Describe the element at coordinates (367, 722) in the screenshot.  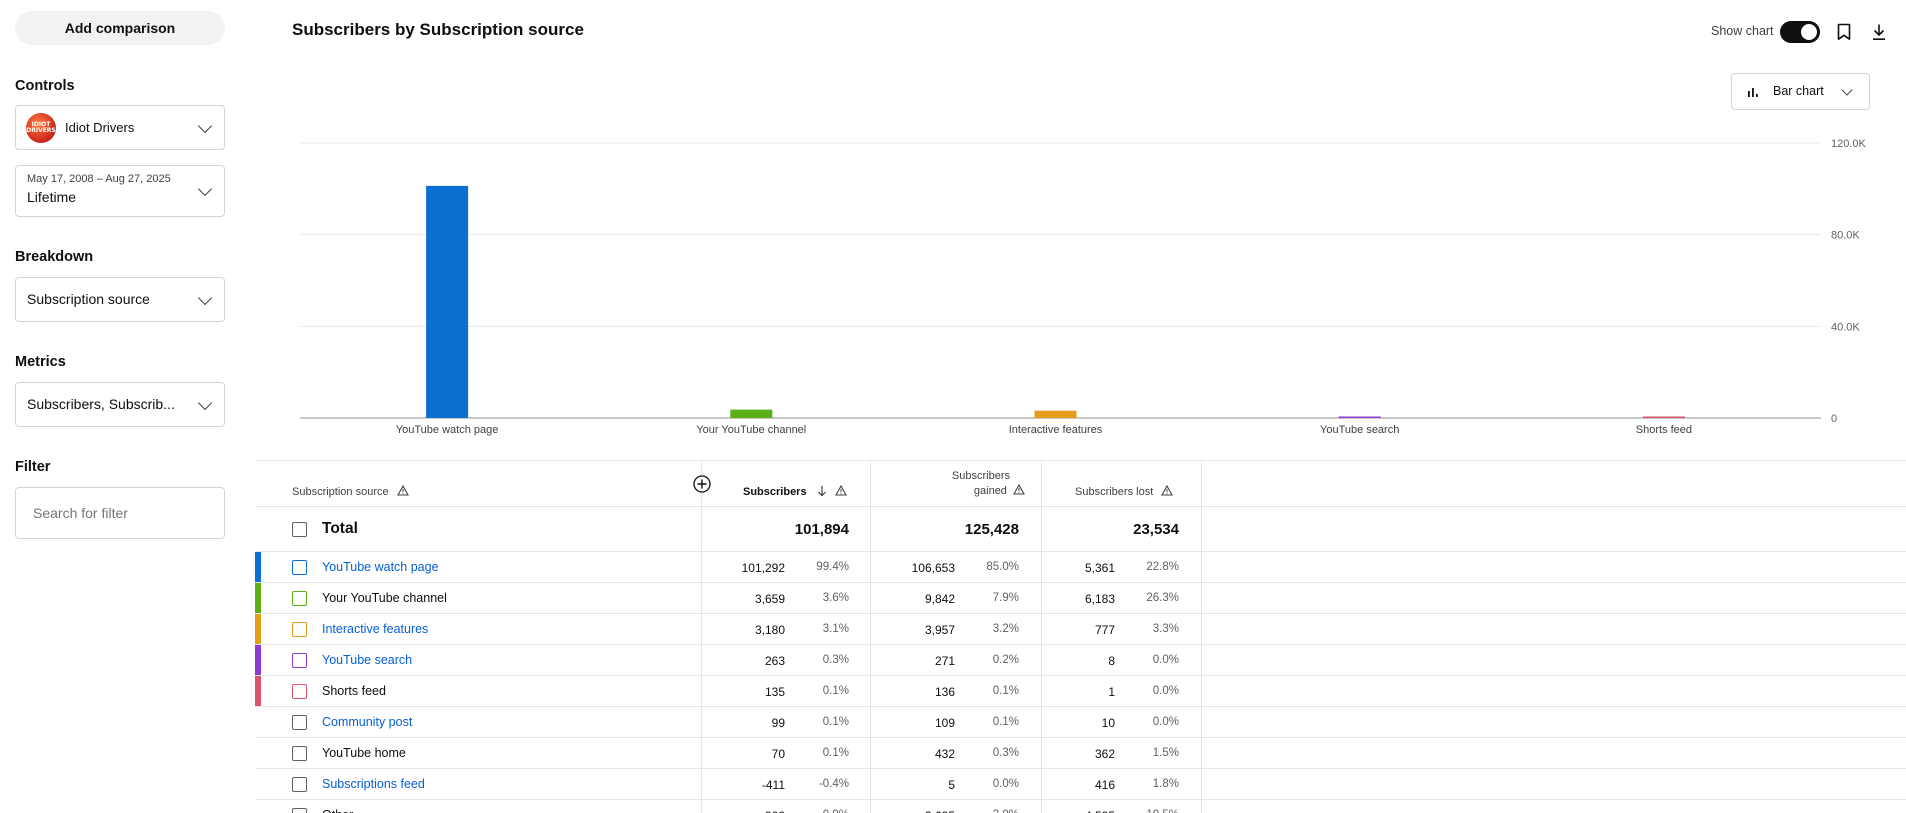
I see `row-source-label: Community post` at that location.